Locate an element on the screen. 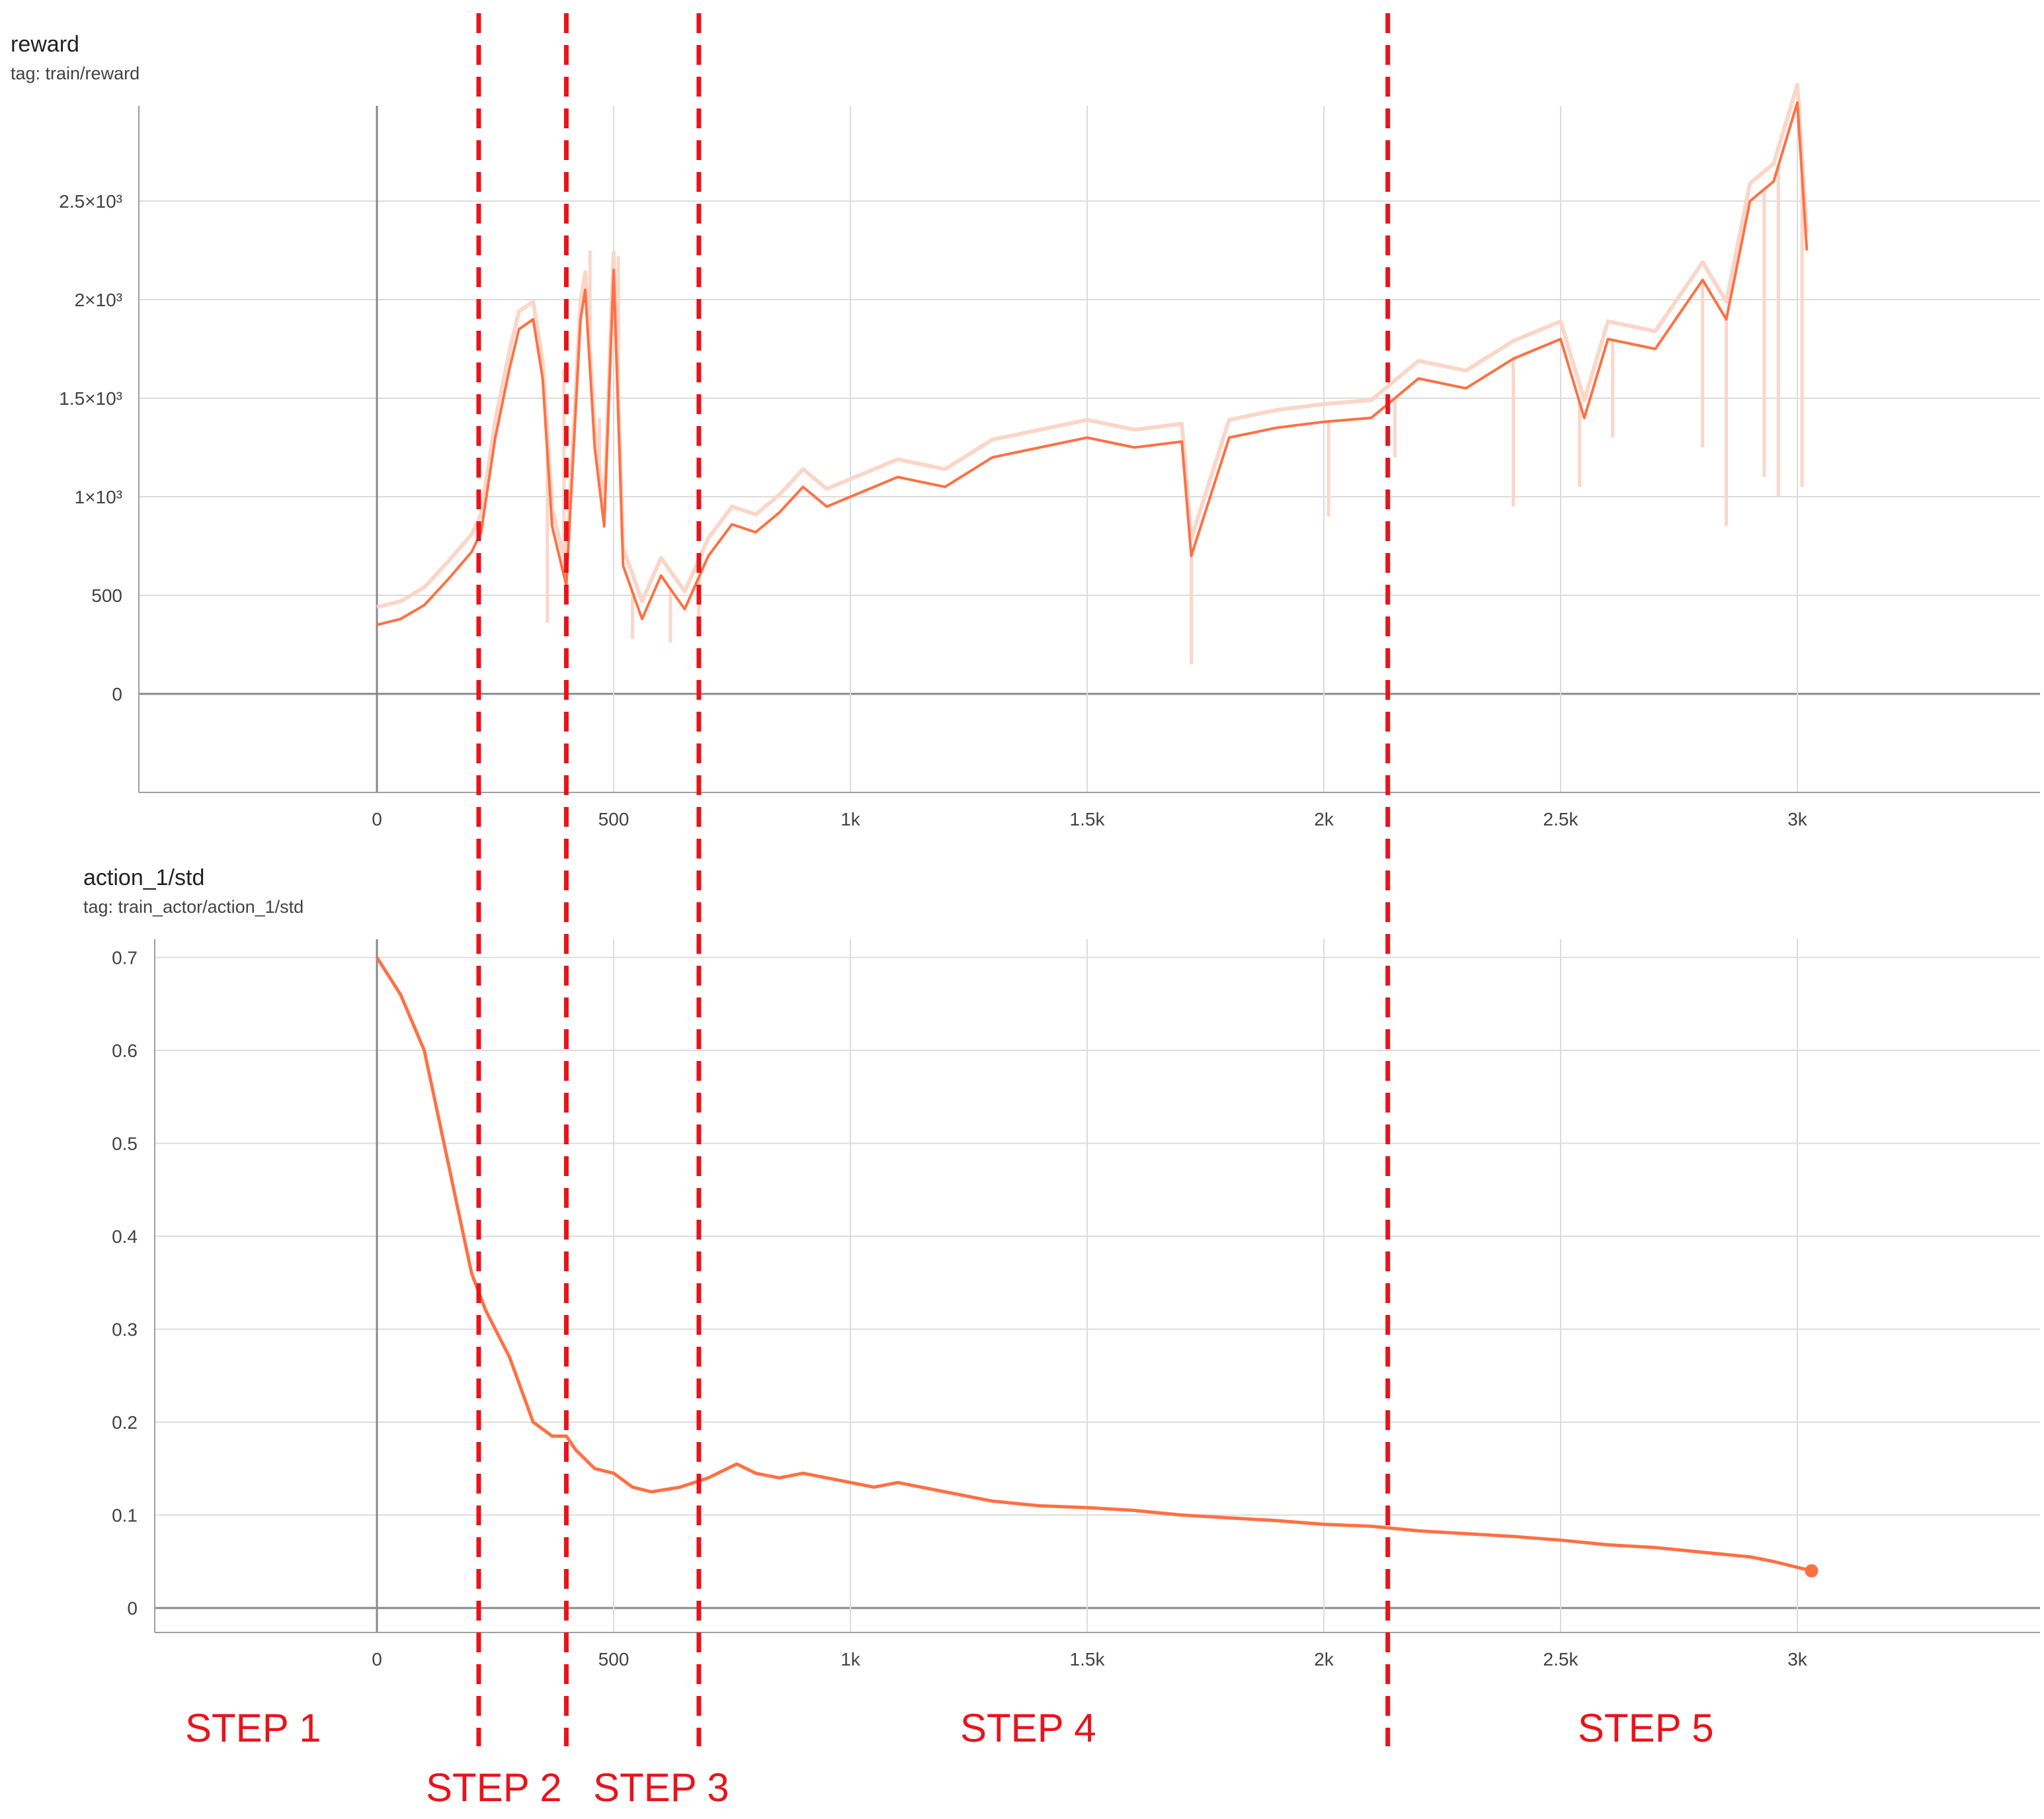 This screenshot has height=1819, width=2044. y-tick-label: 500 is located at coordinates (106, 595).